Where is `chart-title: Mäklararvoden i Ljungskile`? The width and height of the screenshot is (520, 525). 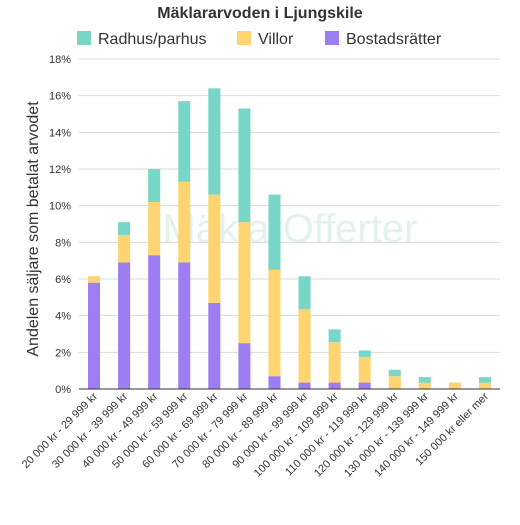
chart-title: Mäklararvoden i Ljungskile is located at coordinates (260, 13).